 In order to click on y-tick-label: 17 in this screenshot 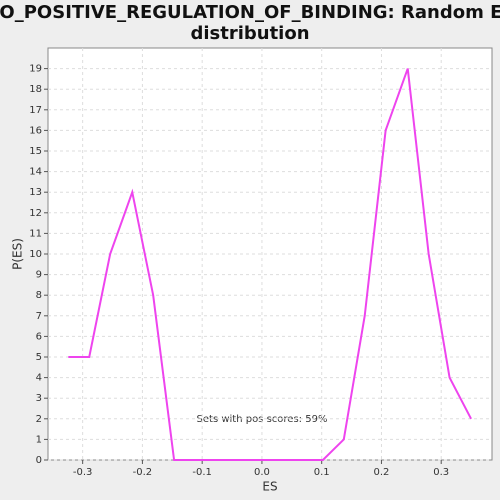, I will do `click(35, 110)`.